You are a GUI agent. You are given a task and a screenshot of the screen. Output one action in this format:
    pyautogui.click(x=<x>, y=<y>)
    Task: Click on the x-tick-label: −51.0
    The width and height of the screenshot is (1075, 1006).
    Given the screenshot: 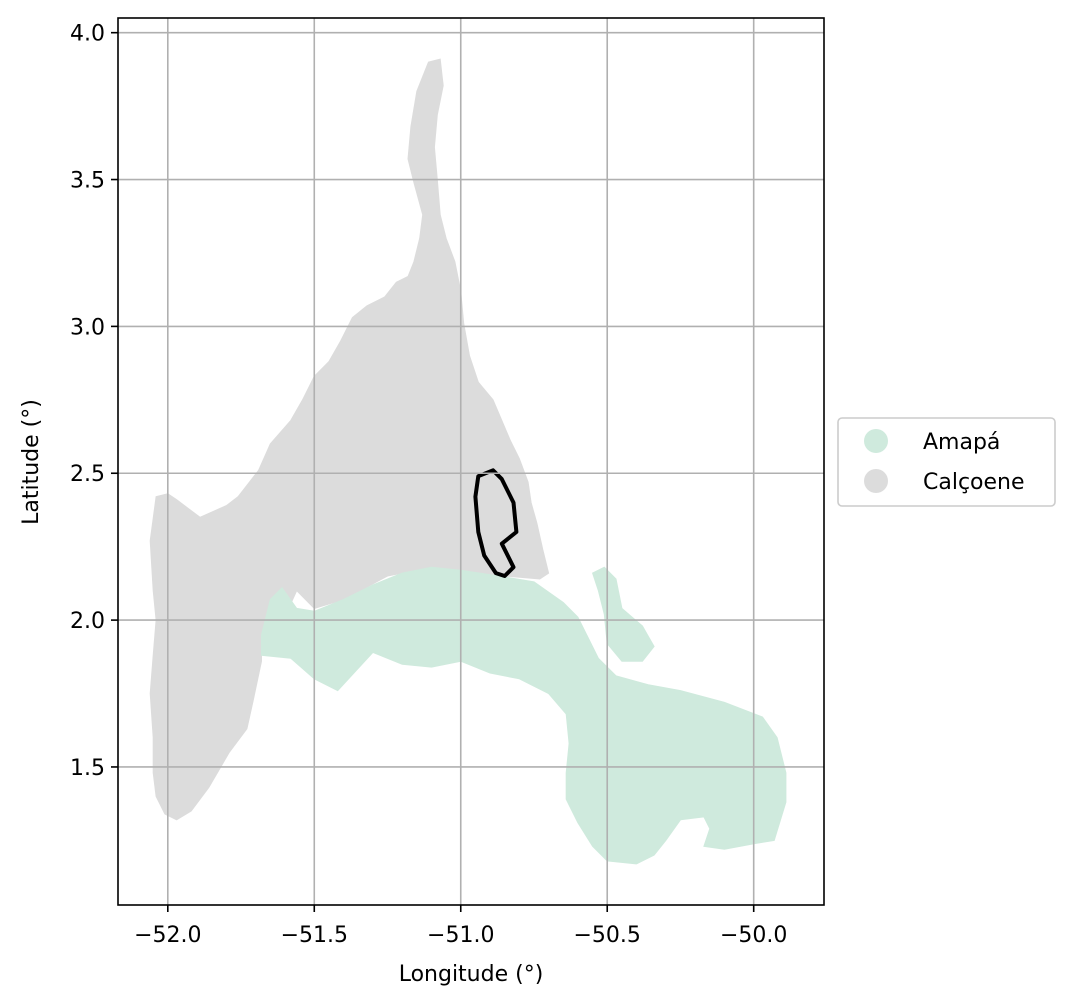 What is the action you would take?
    pyautogui.click(x=460, y=935)
    